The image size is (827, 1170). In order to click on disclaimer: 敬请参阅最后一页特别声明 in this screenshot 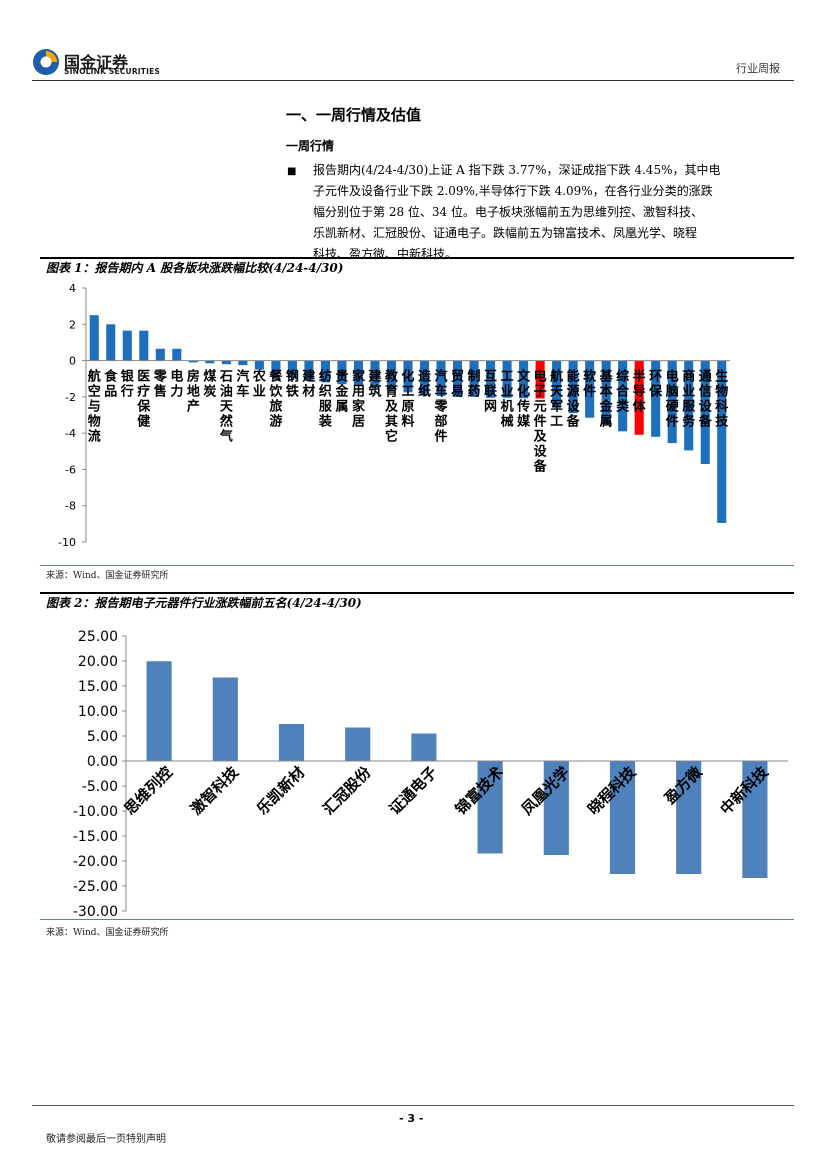, I will do `click(106, 1139)`.